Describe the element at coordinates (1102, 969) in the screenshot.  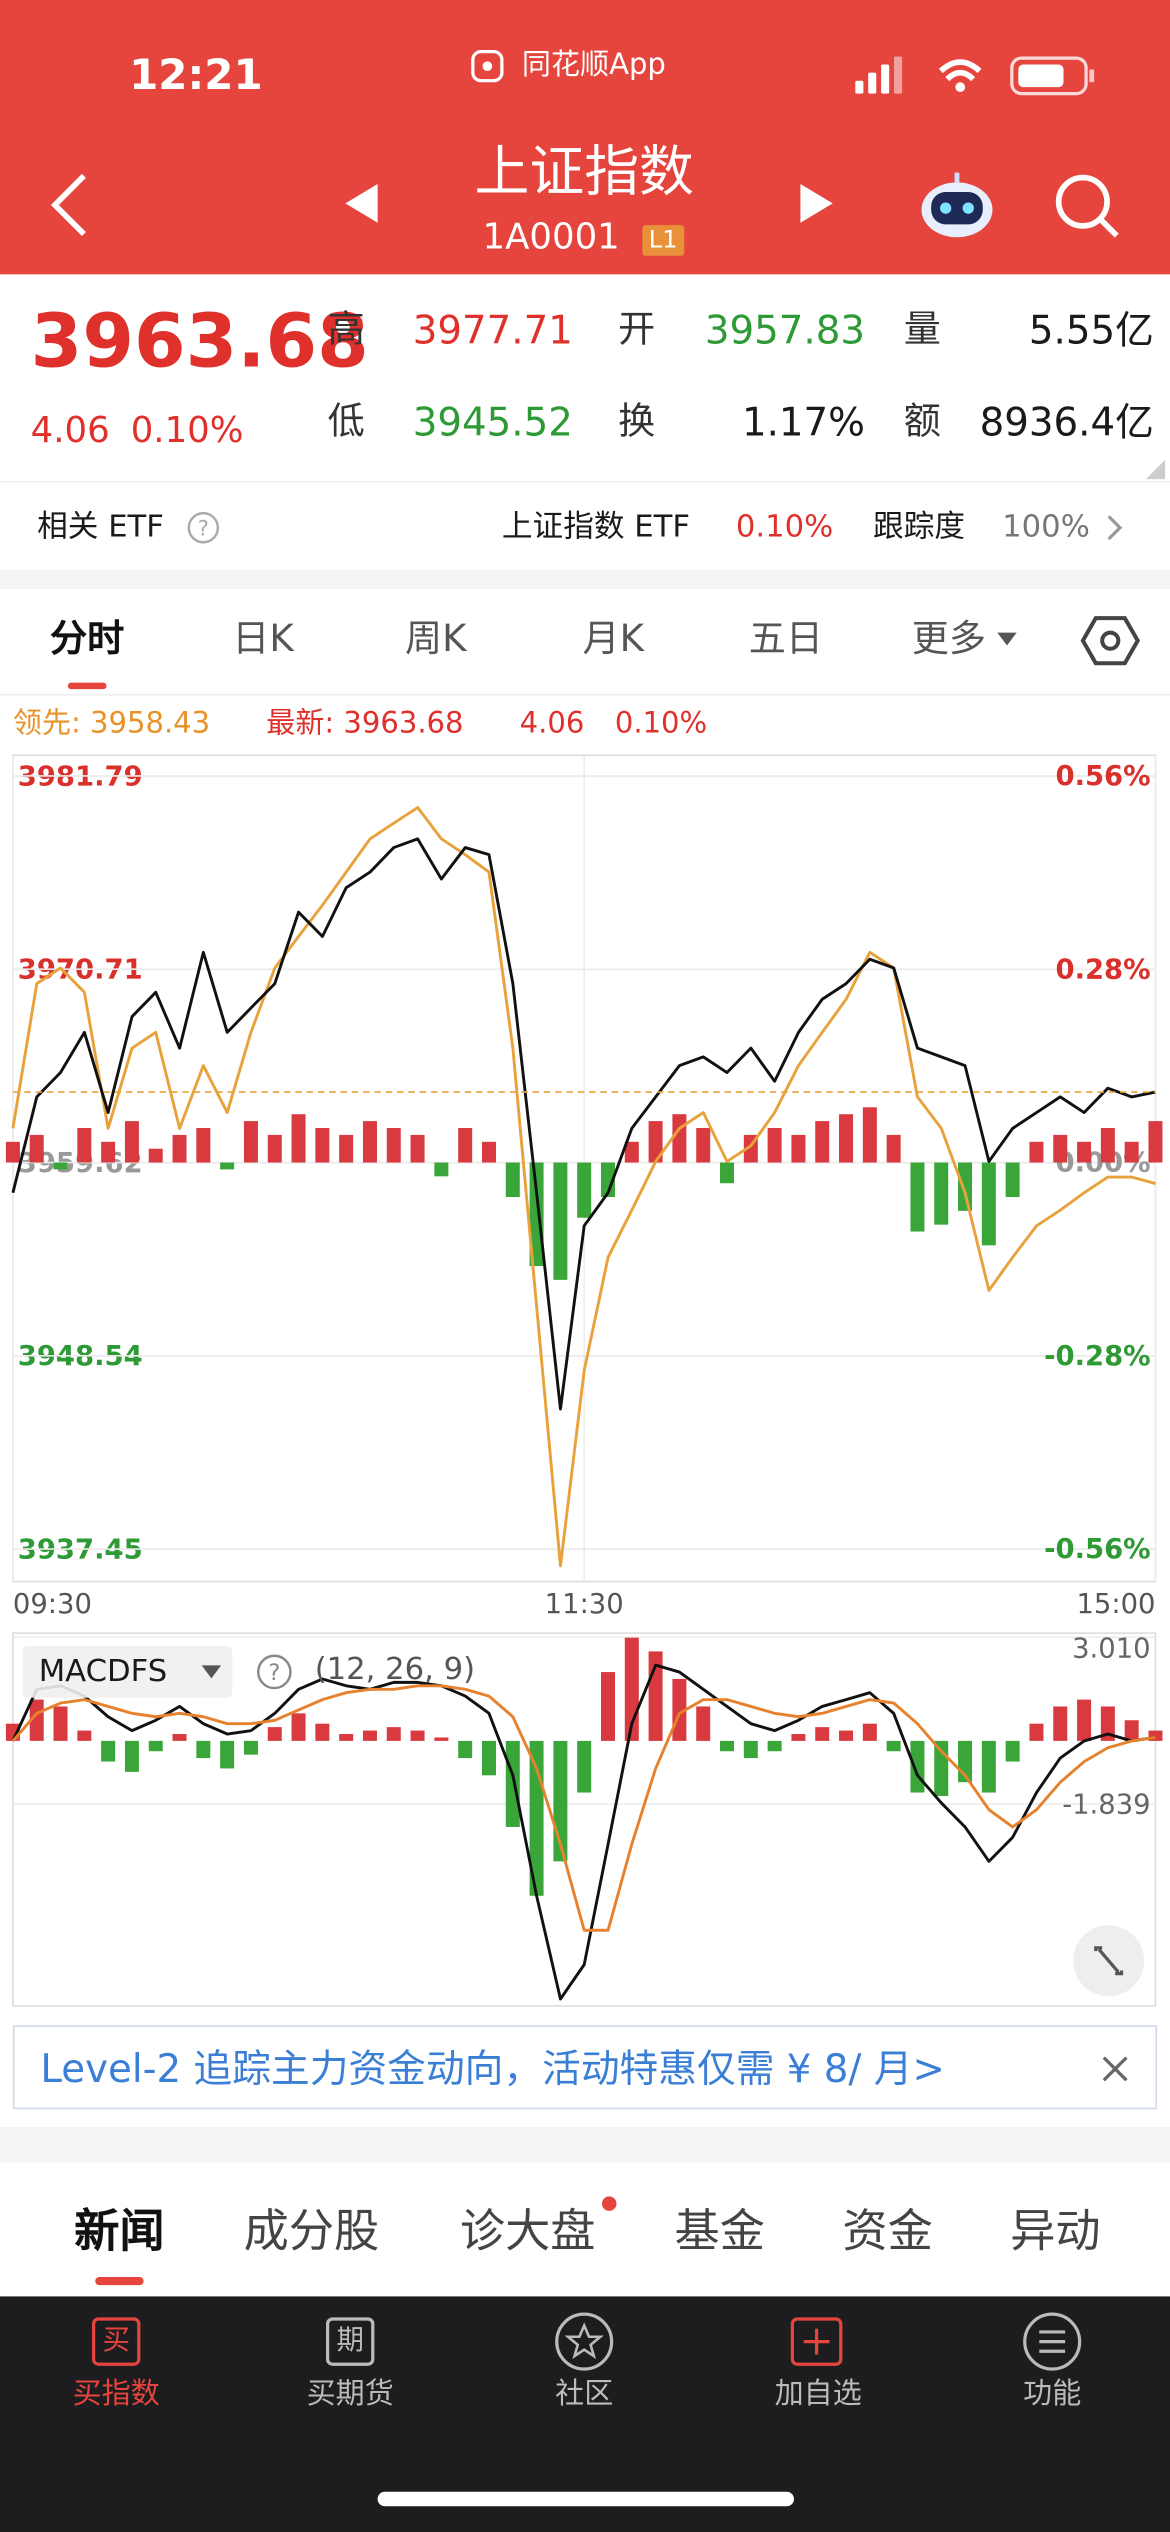
I see `y-tick-label: 0.28%` at that location.